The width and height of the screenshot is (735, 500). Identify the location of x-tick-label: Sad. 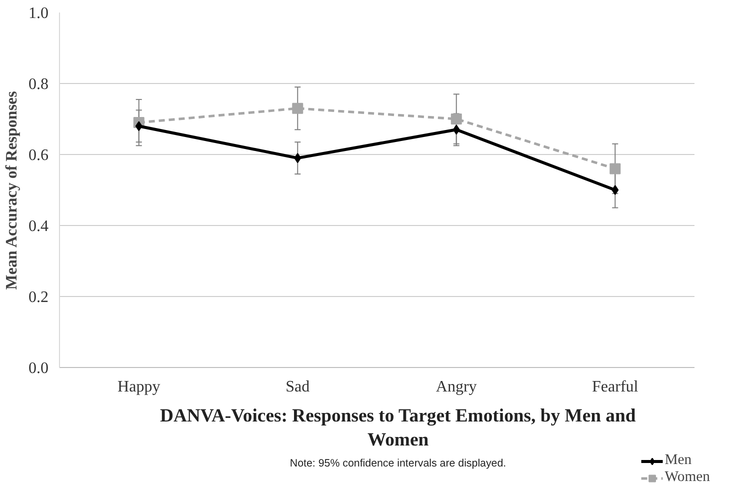
(298, 387).